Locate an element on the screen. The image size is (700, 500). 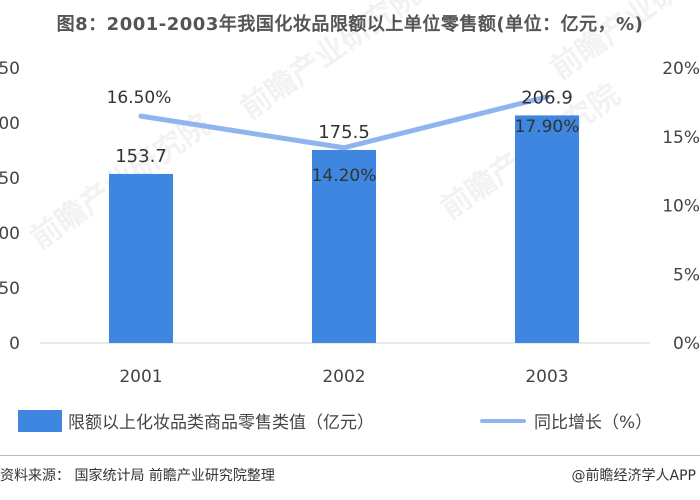
line-value-label: 16.50% is located at coordinates (139, 98).